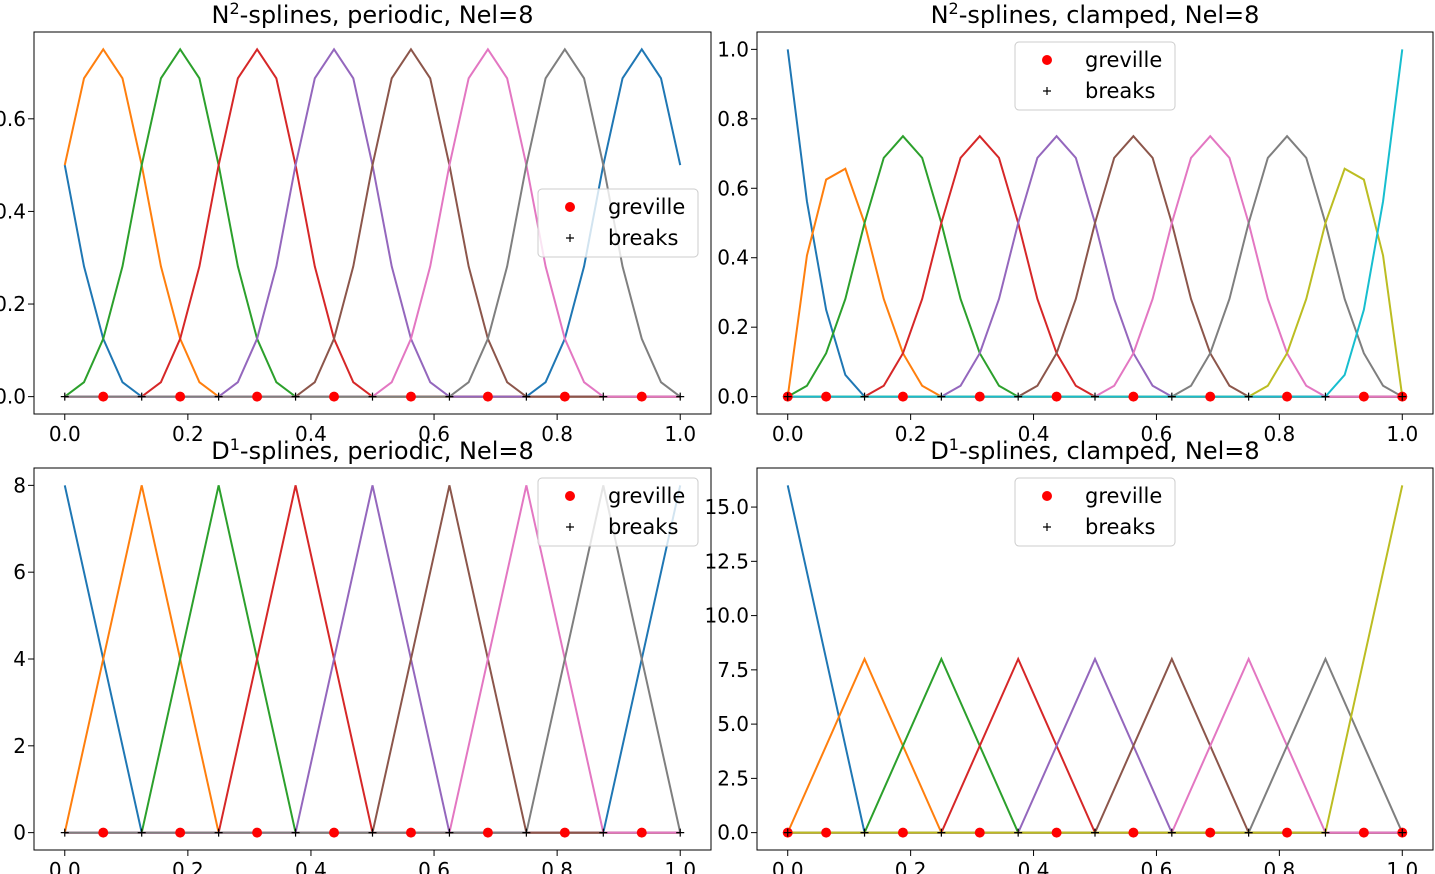 The height and width of the screenshot is (874, 1435). I want to click on y-tick-label: 1.0, so click(733, 49).